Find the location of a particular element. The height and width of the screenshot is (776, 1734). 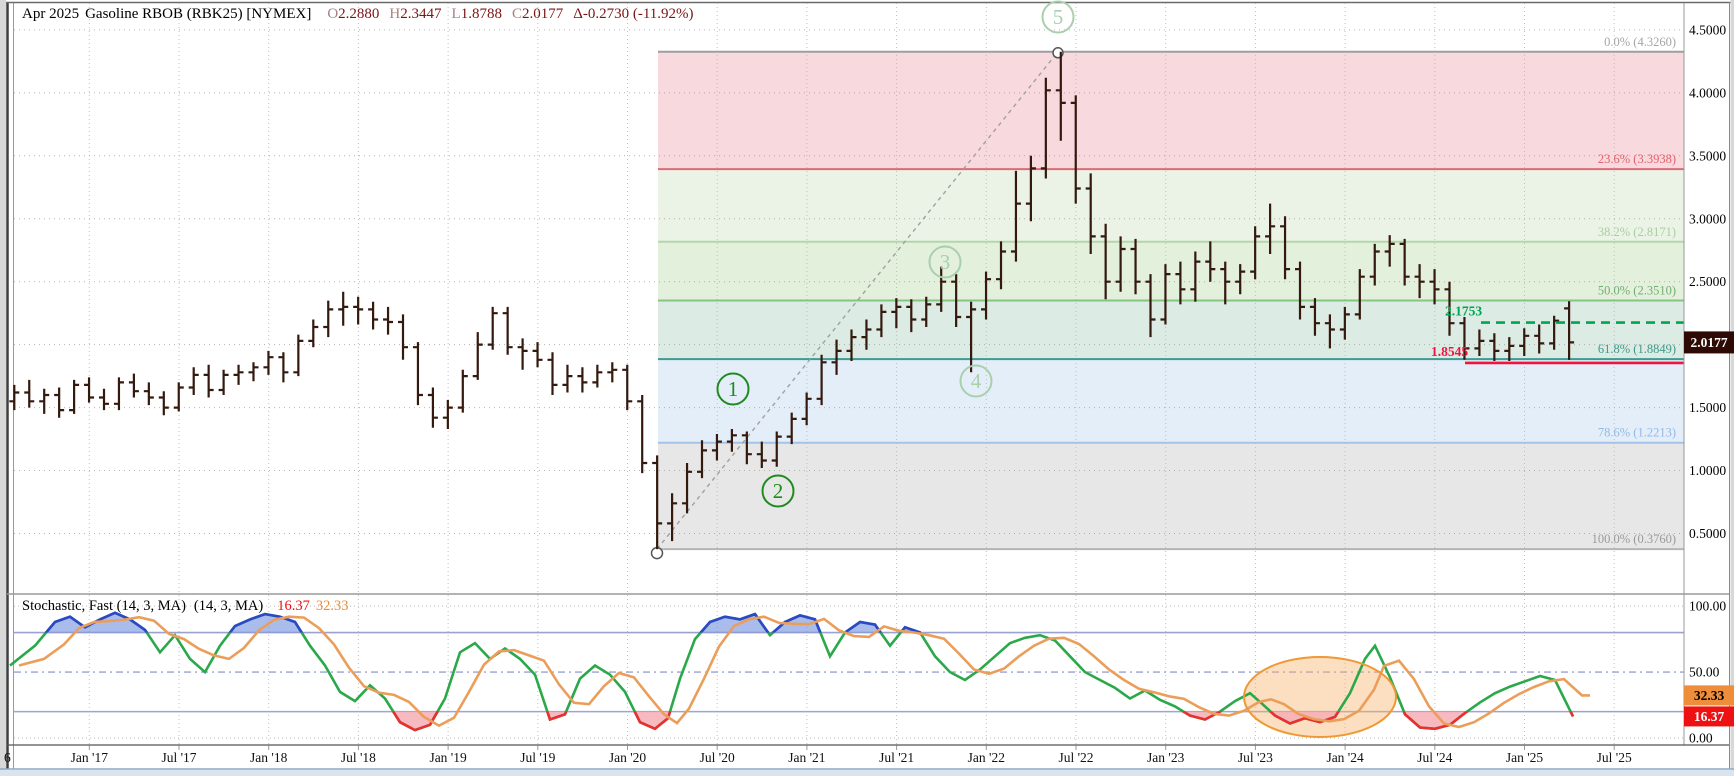

svg-text: 2.0177 is located at coordinates (1708, 342).